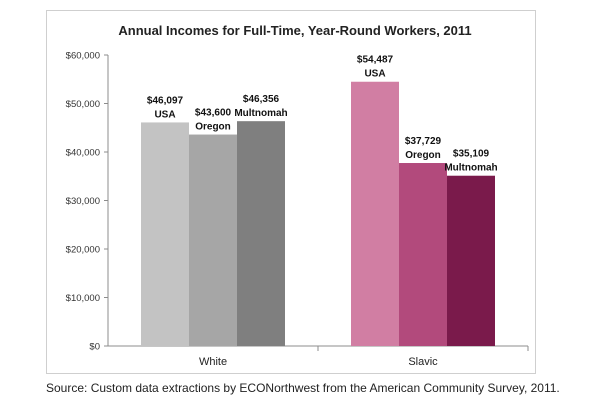  What do you see at coordinates (213, 113) in the screenshot?
I see `data-label-value: $43,600` at bounding box center [213, 113].